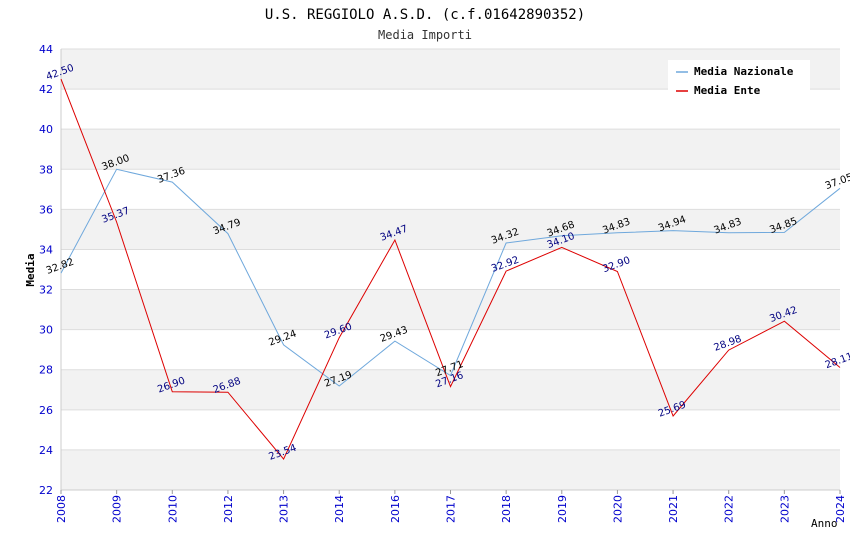 This screenshot has width=850, height=550. Describe the element at coordinates (46, 209) in the screenshot. I see `y-tick-label: 36` at that location.